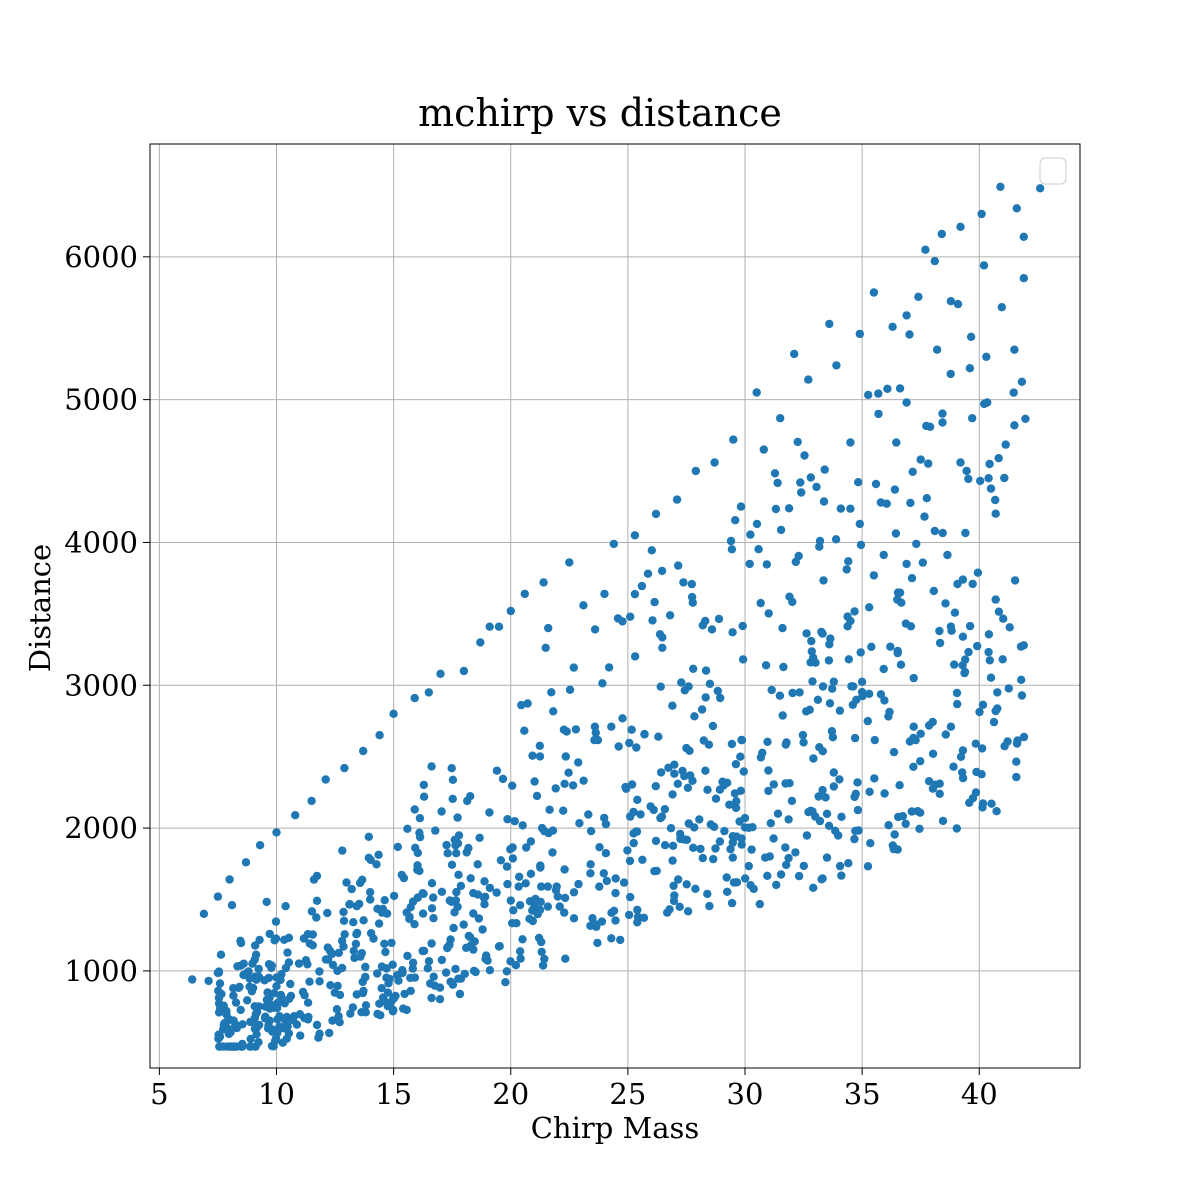 This screenshot has width=1200, height=1200. What do you see at coordinates (159, 1094) in the screenshot?
I see `x-tick-label: 5` at bounding box center [159, 1094].